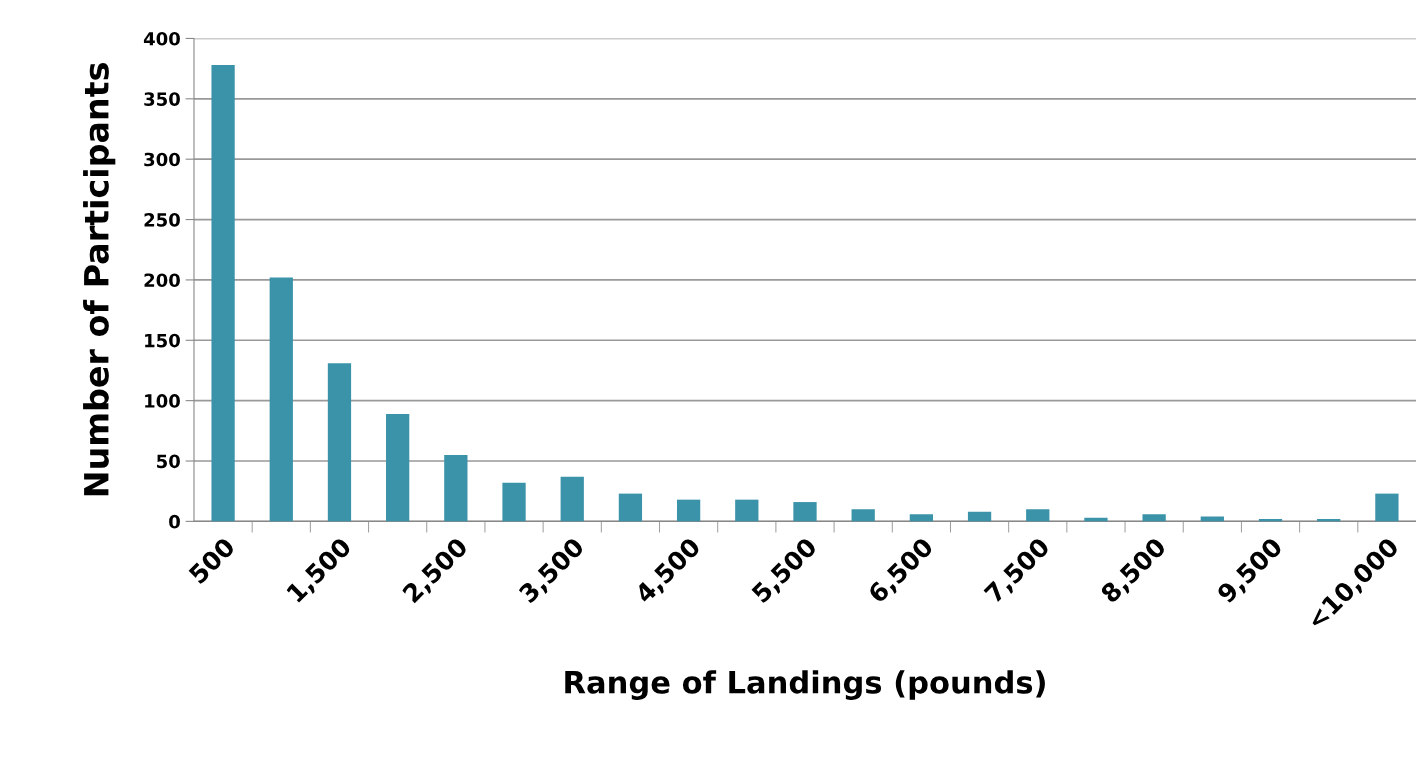  What do you see at coordinates (161, 38) in the screenshot?
I see `y-tick-label: 400` at bounding box center [161, 38].